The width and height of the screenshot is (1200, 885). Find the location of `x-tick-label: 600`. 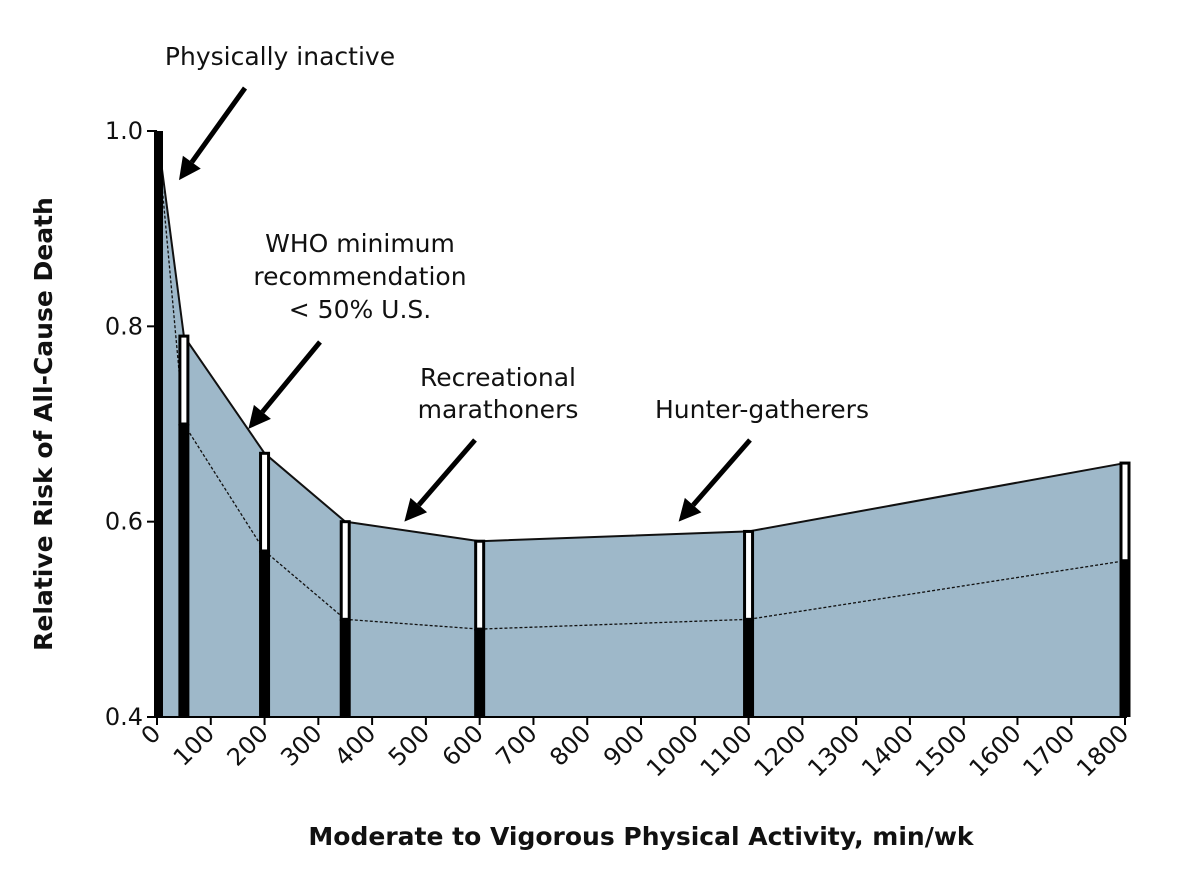

x-tick-label: 600 is located at coordinates (463, 745).